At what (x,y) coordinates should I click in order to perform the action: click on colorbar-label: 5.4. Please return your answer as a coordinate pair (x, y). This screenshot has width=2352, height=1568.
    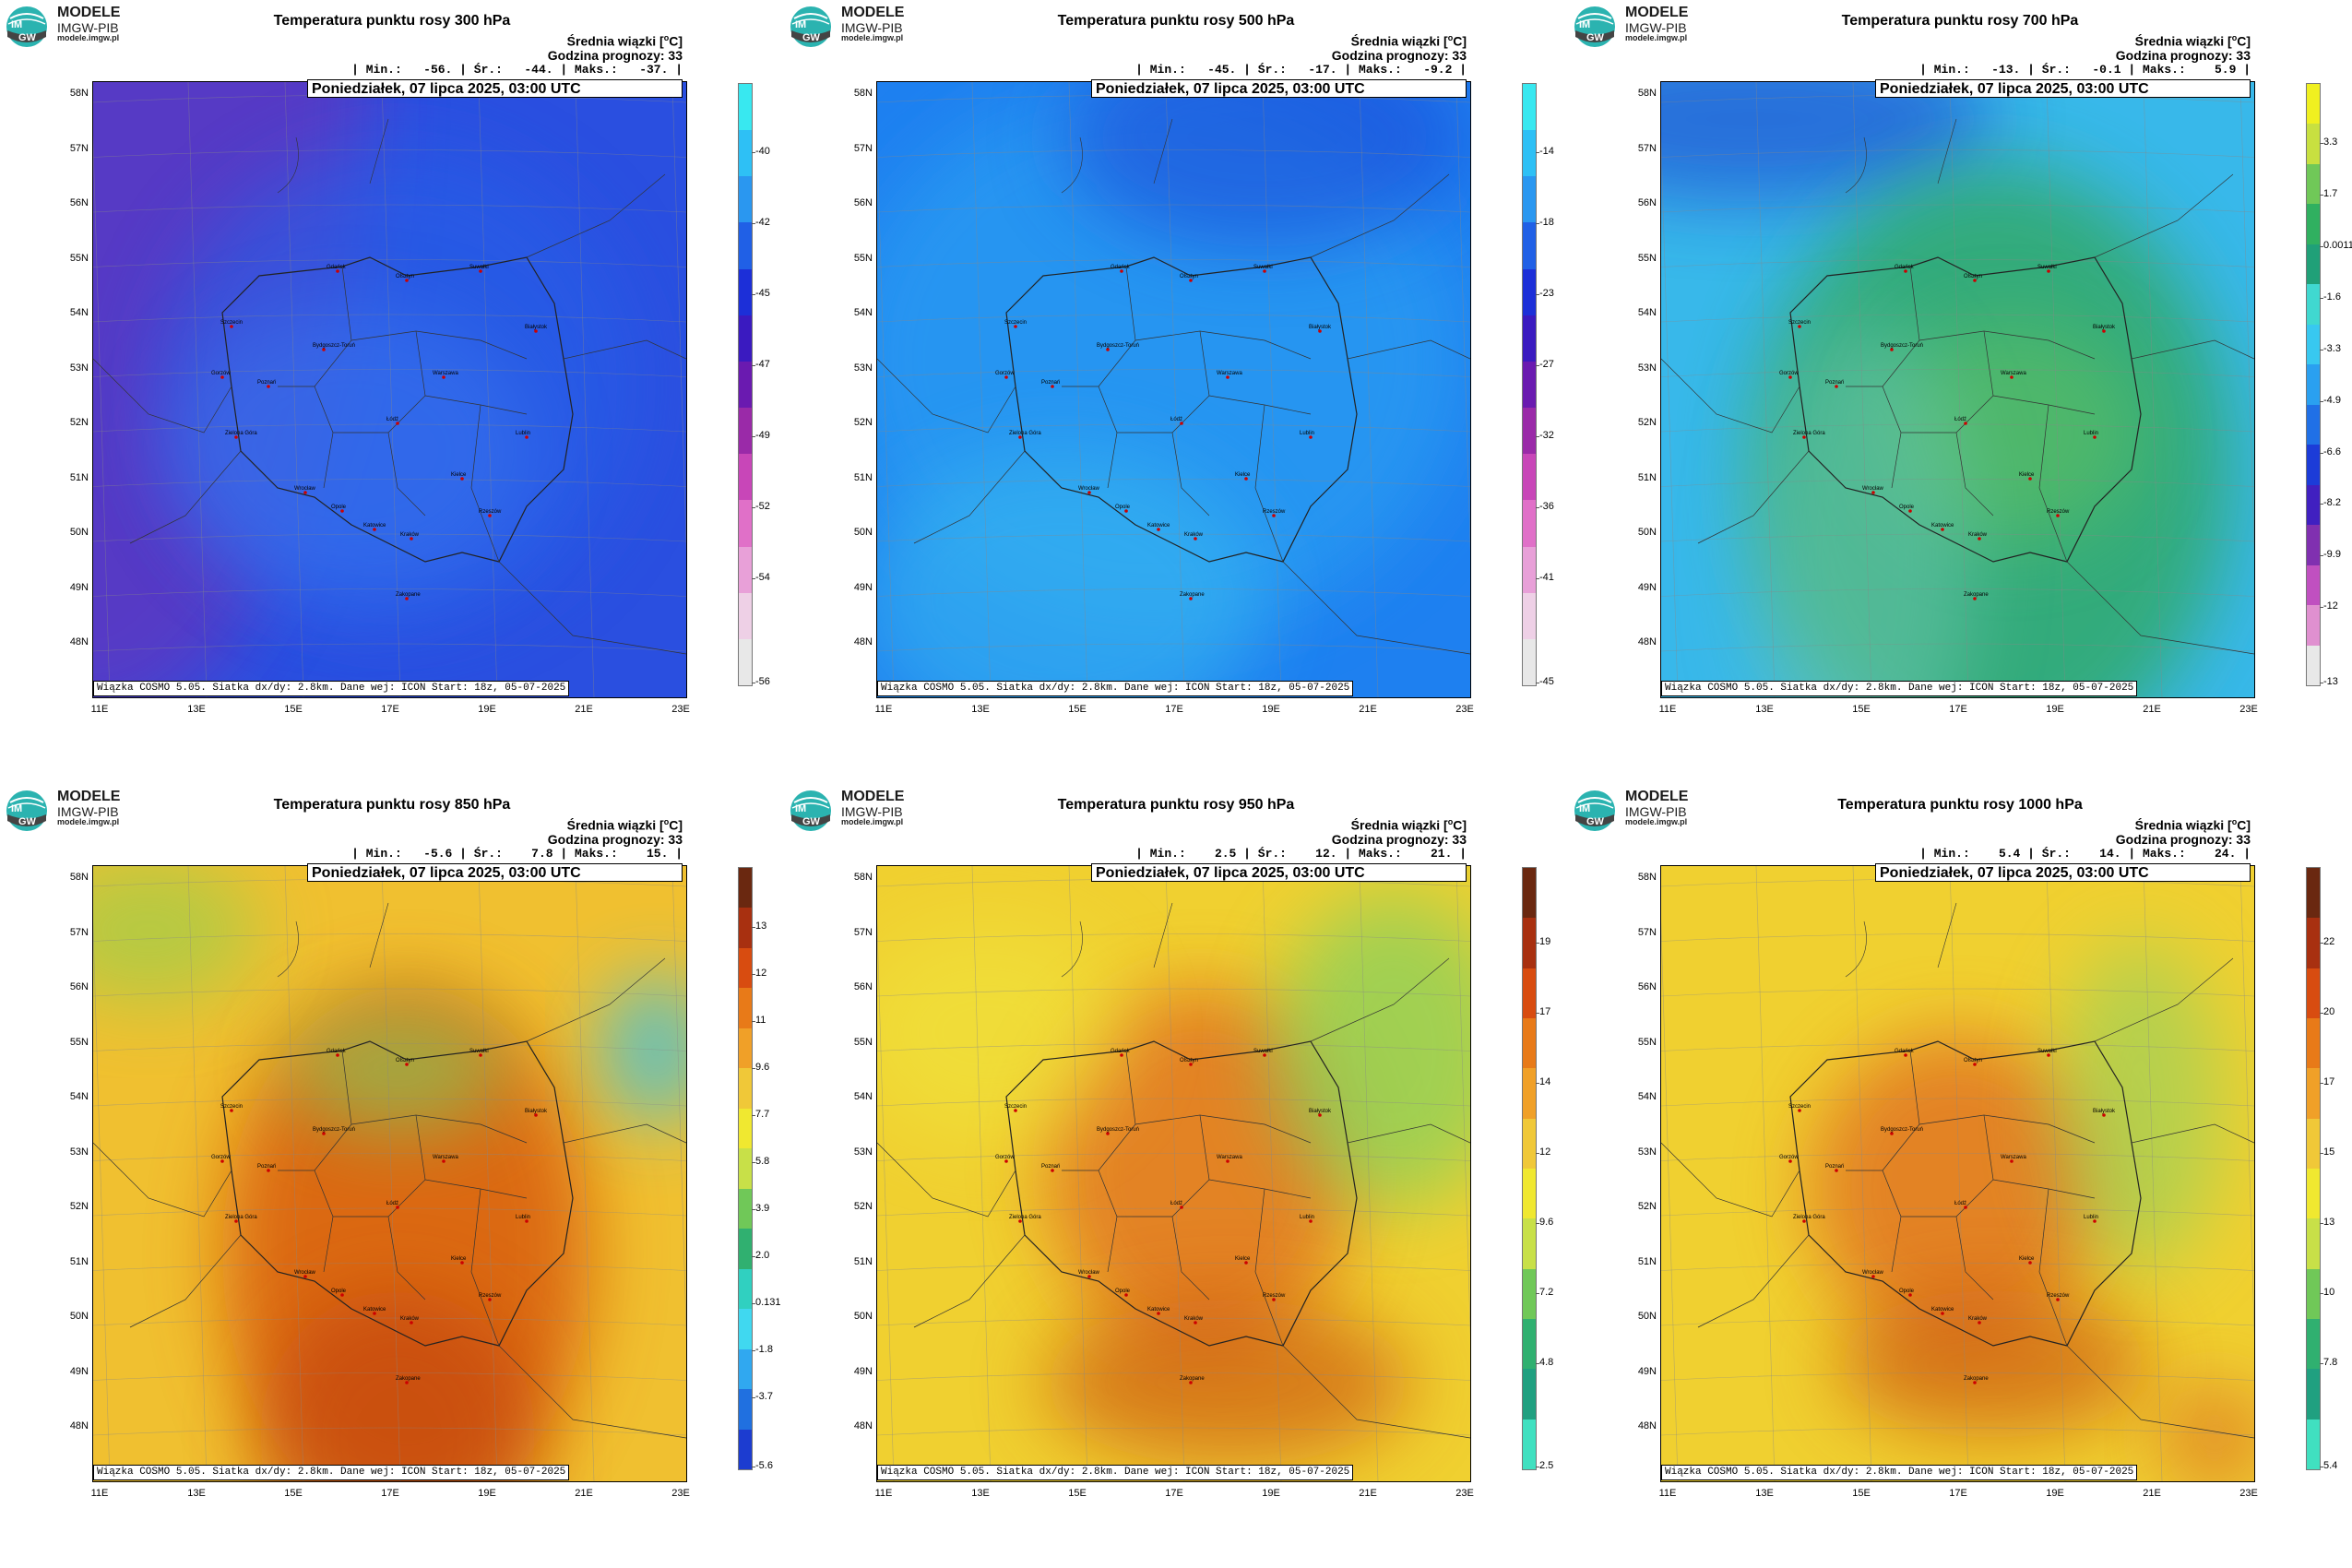
    Looking at the image, I should click on (2330, 1465).